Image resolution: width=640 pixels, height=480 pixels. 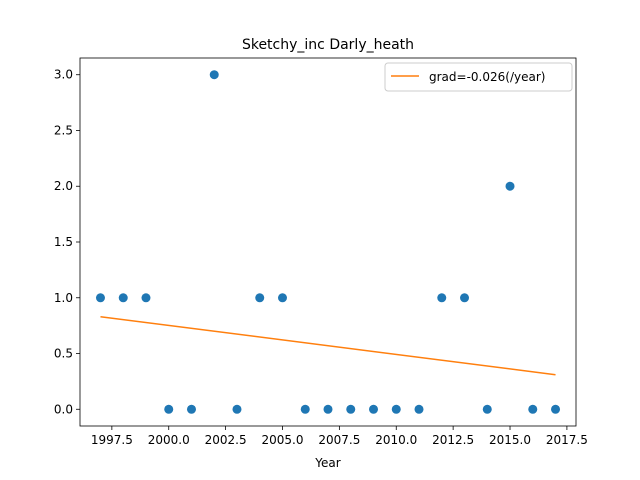 What do you see at coordinates (63, 409) in the screenshot?
I see `y-tick-label: 0.0` at bounding box center [63, 409].